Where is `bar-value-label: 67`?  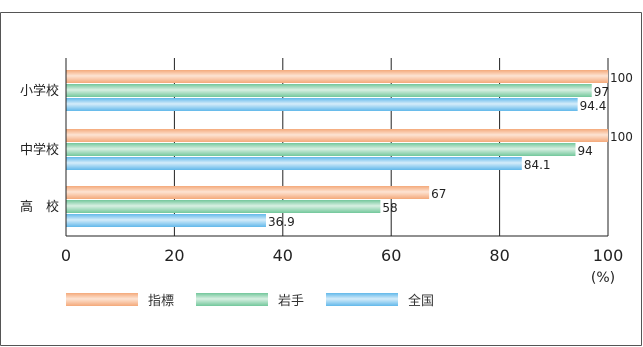
bar-value-label: 67 is located at coordinates (438, 194).